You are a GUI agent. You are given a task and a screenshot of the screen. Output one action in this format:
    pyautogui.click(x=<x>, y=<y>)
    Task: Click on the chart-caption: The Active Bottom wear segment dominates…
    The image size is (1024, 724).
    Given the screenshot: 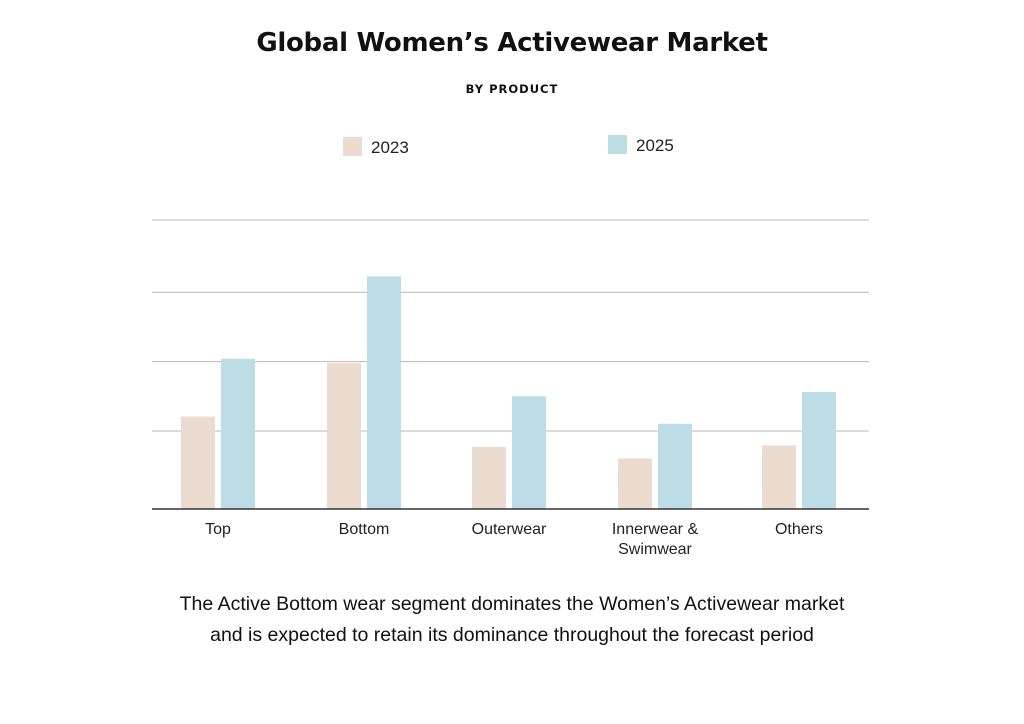 What is the action you would take?
    pyautogui.click(x=512, y=620)
    